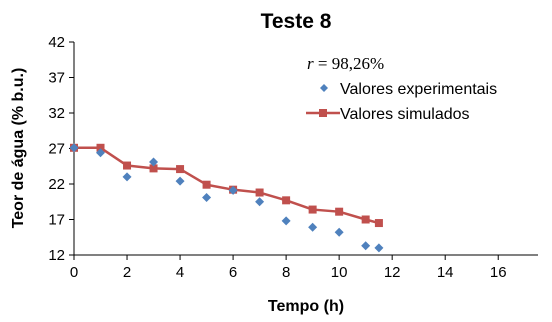  Describe the element at coordinates (233, 272) in the screenshot. I see `x-tick-label: 6` at that location.